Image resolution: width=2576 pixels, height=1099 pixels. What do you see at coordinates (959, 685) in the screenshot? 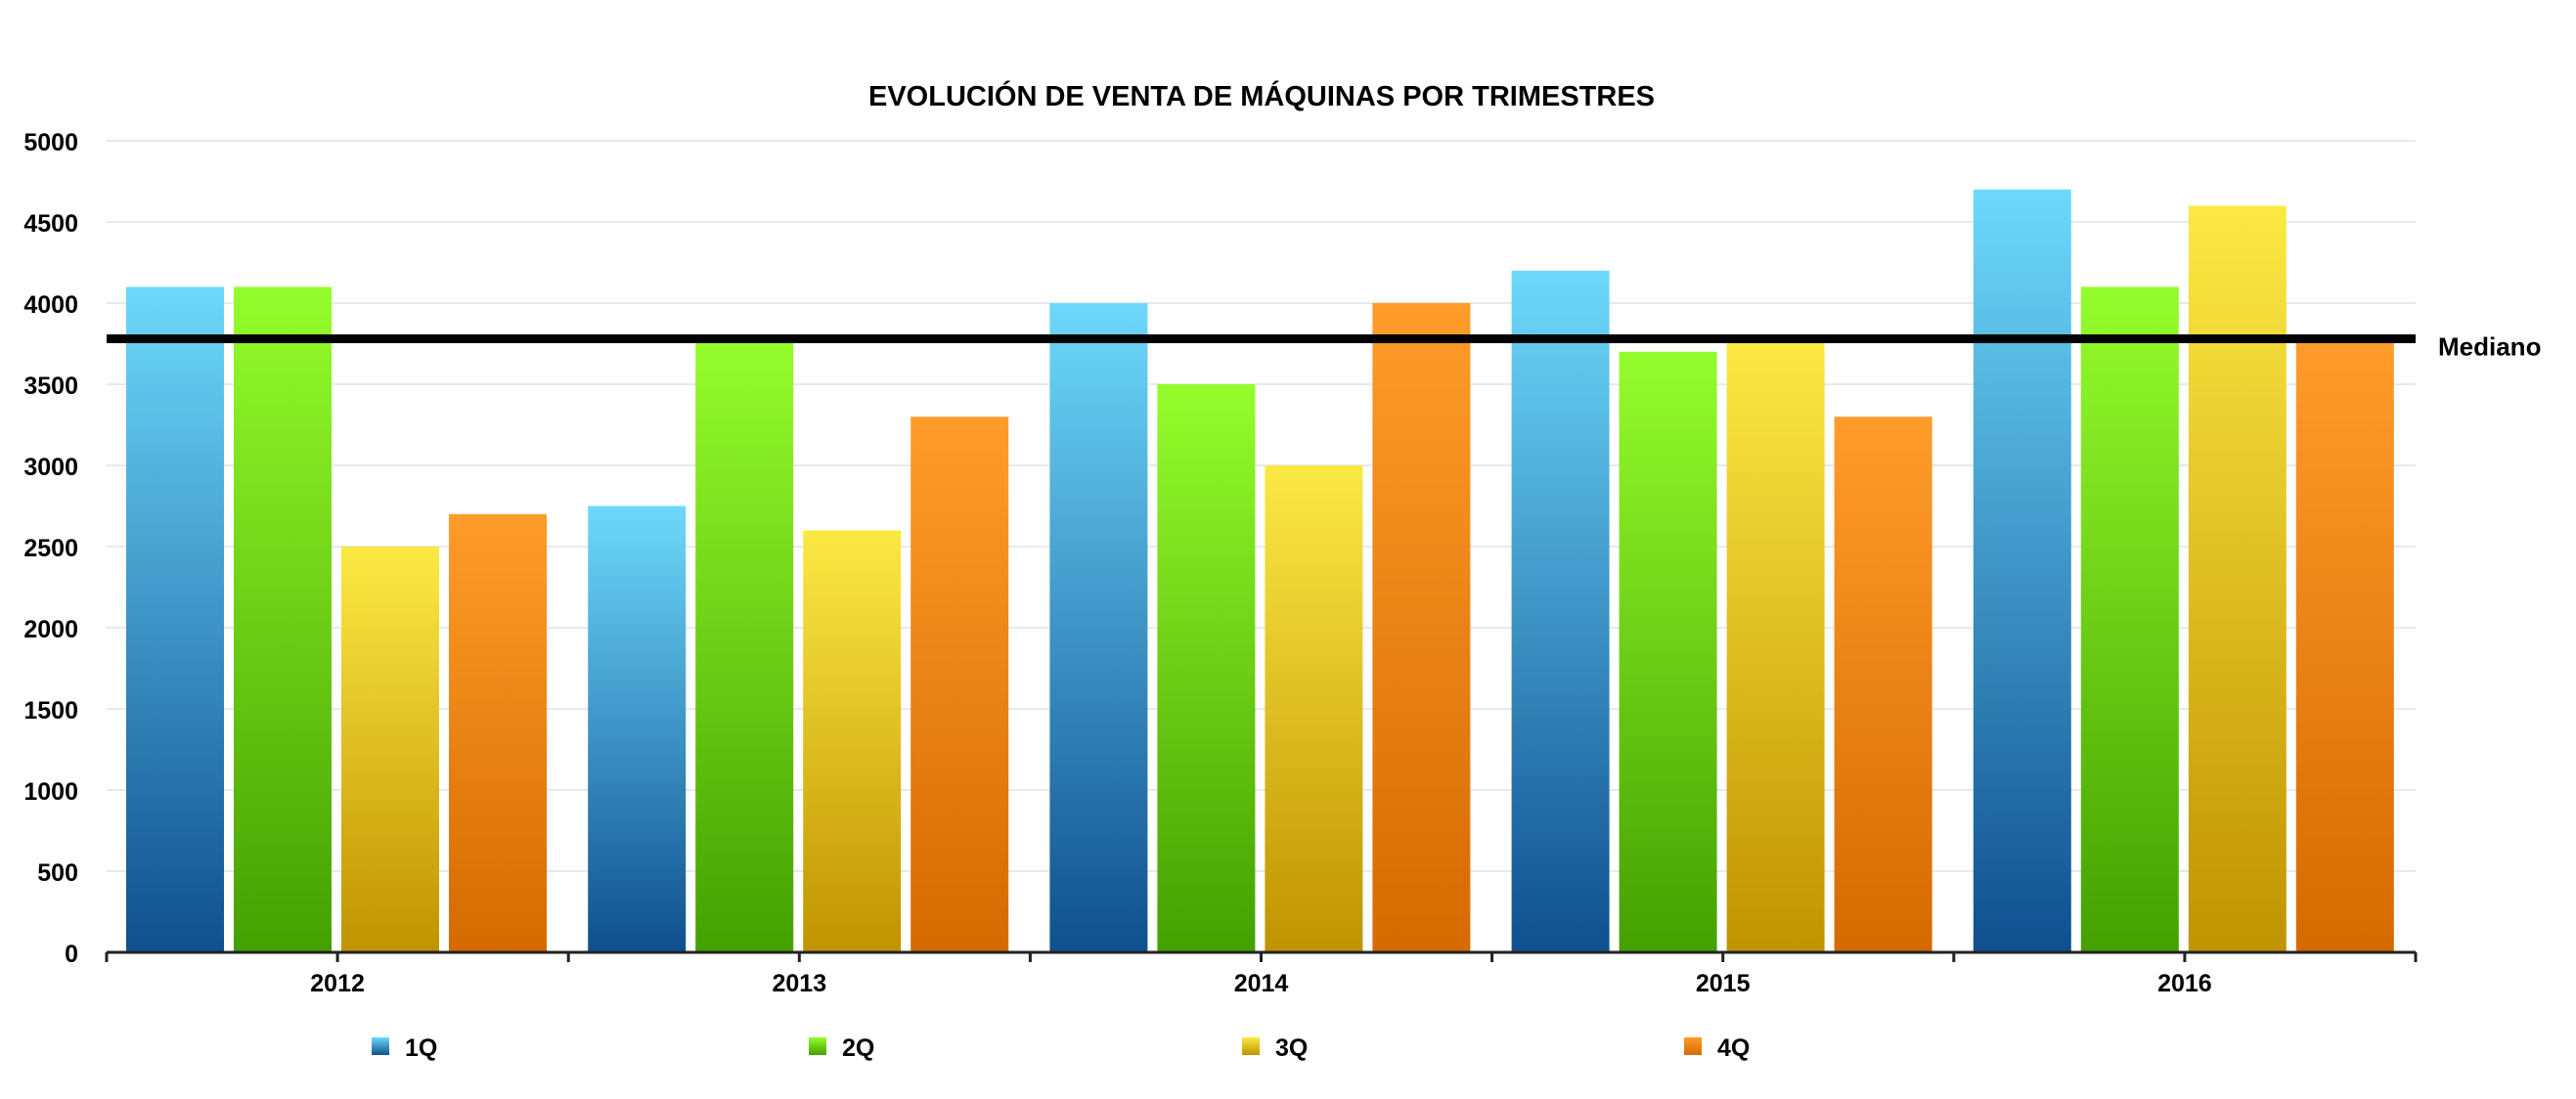
I see `bar-4Q-2013` at bounding box center [959, 685].